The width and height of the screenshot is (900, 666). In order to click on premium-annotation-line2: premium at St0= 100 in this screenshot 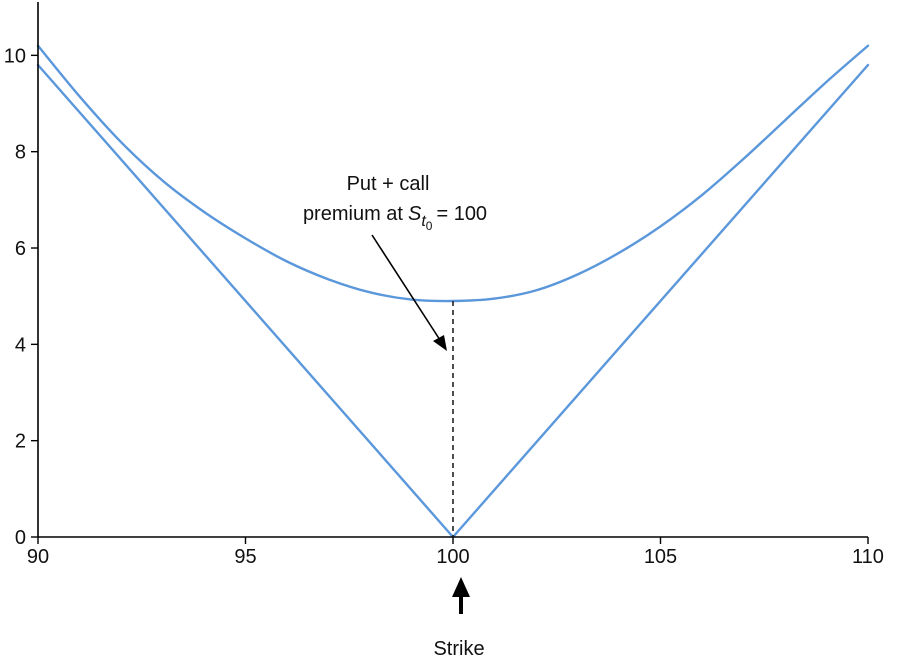, I will do `click(395, 218)`.